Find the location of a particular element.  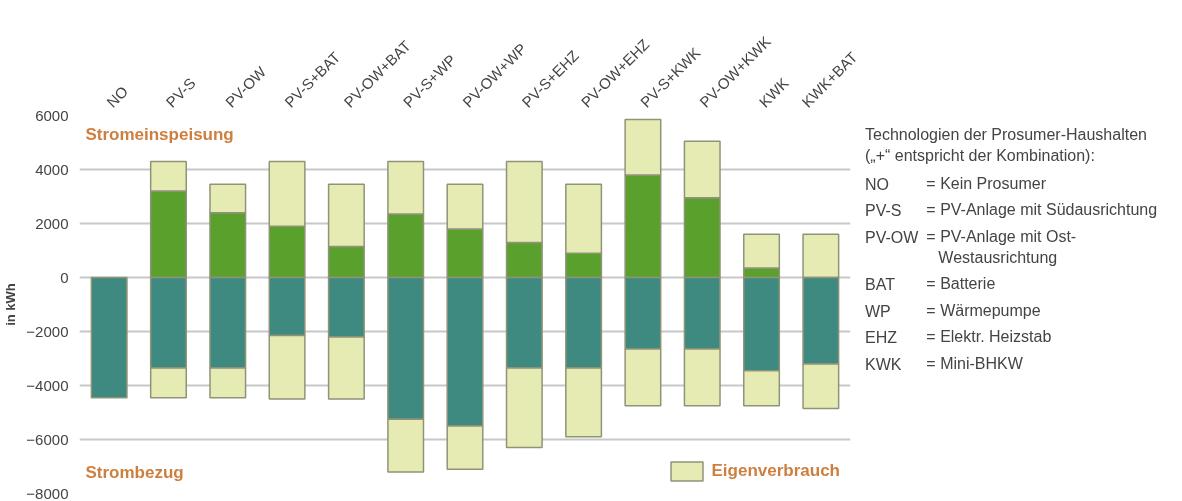

text: PV-S = PV-Anlage mit Südausrichtung is located at coordinates (1011, 210).